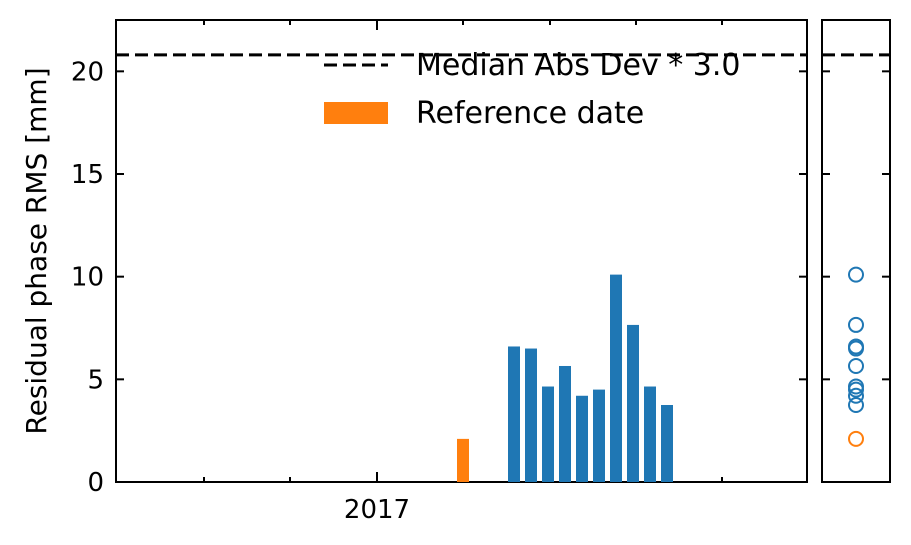 The width and height of the screenshot is (911, 545). I want to click on y-tick-label: 5, so click(95, 380).